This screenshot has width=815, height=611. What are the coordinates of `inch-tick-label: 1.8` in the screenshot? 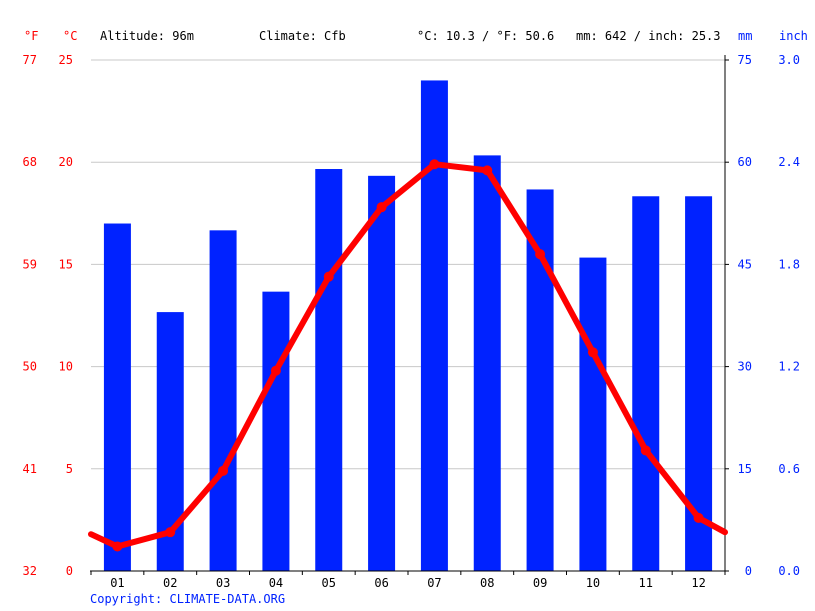 It's located at (789, 264).